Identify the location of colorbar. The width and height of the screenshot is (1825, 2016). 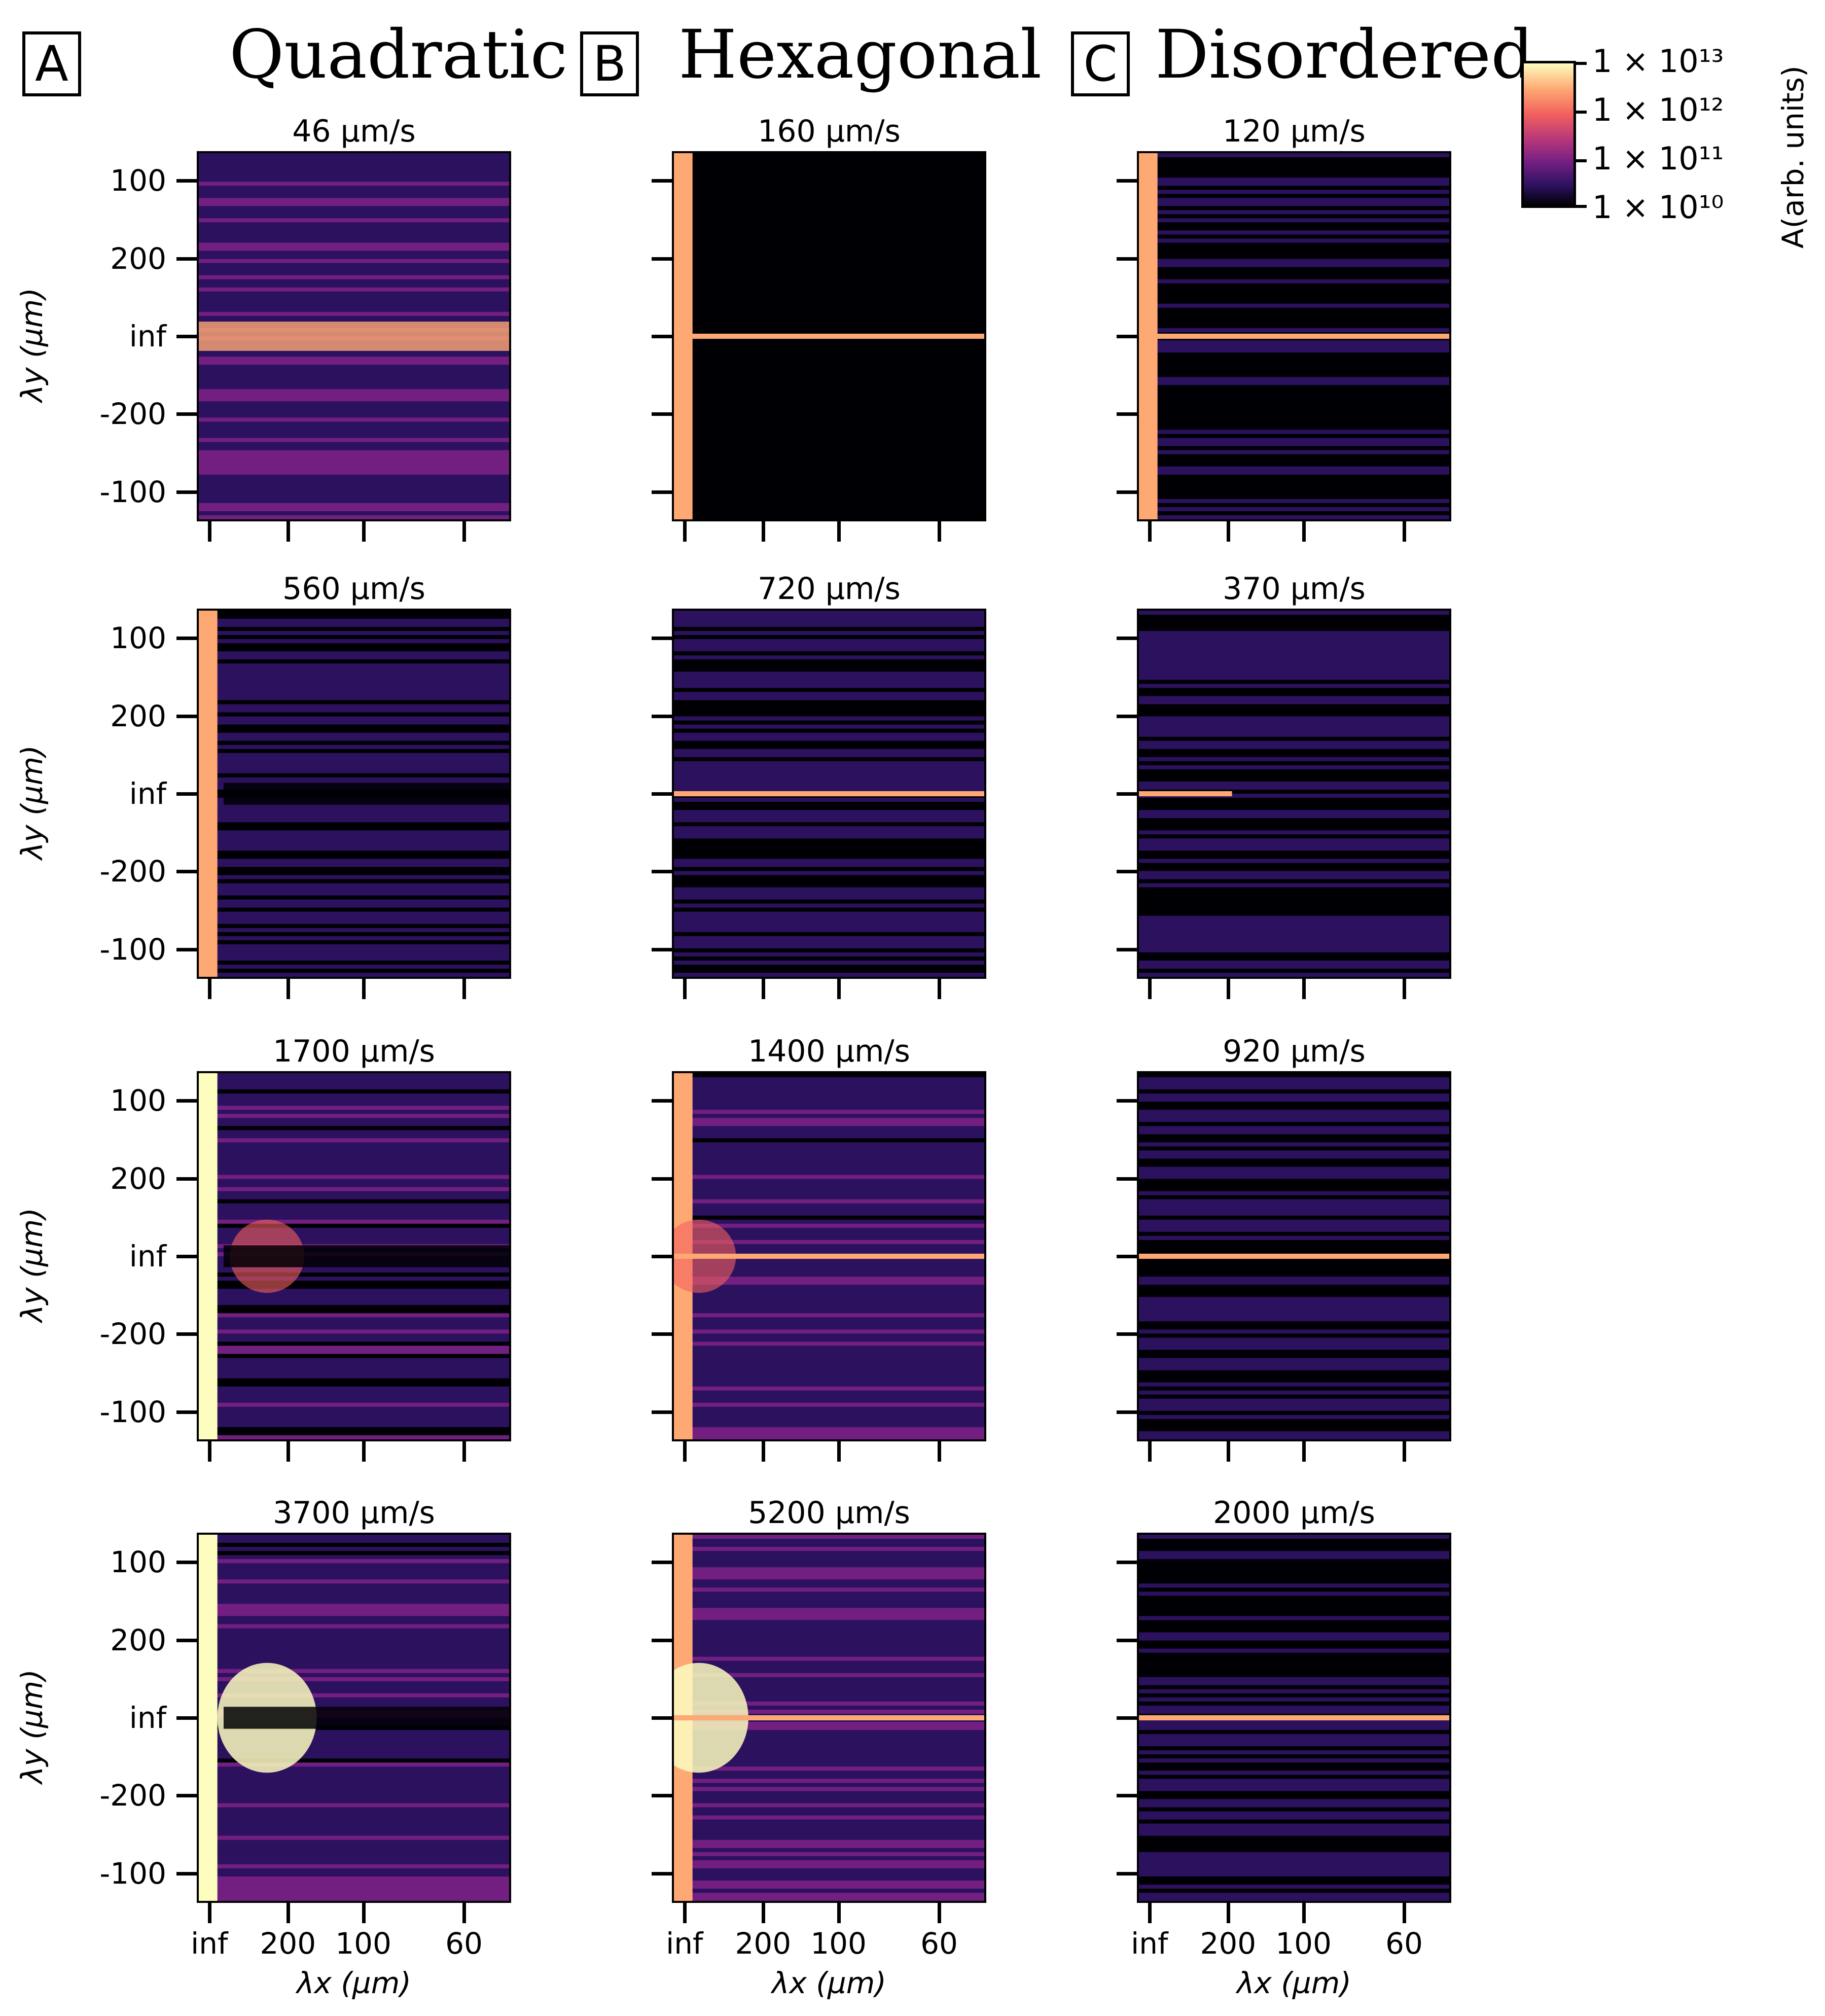
(1549, 134).